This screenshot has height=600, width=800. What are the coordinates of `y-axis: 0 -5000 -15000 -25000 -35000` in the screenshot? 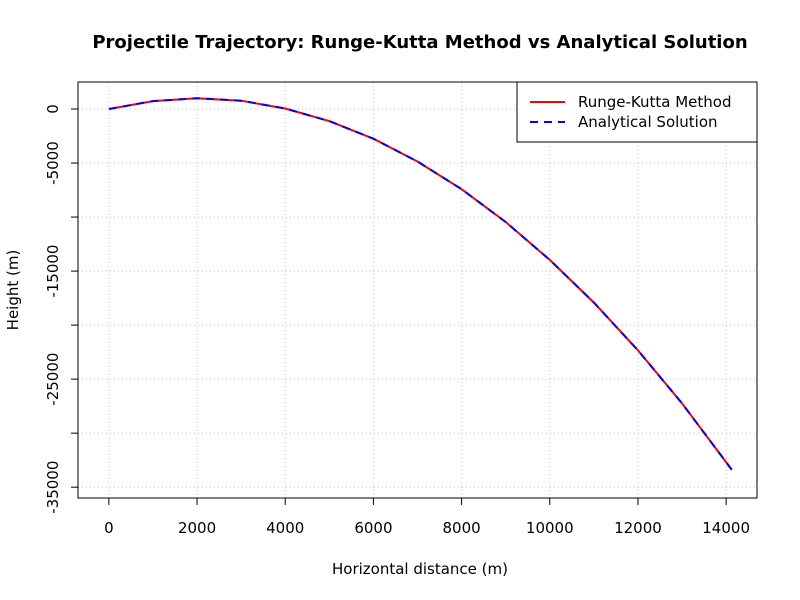 It's located at (61, 309).